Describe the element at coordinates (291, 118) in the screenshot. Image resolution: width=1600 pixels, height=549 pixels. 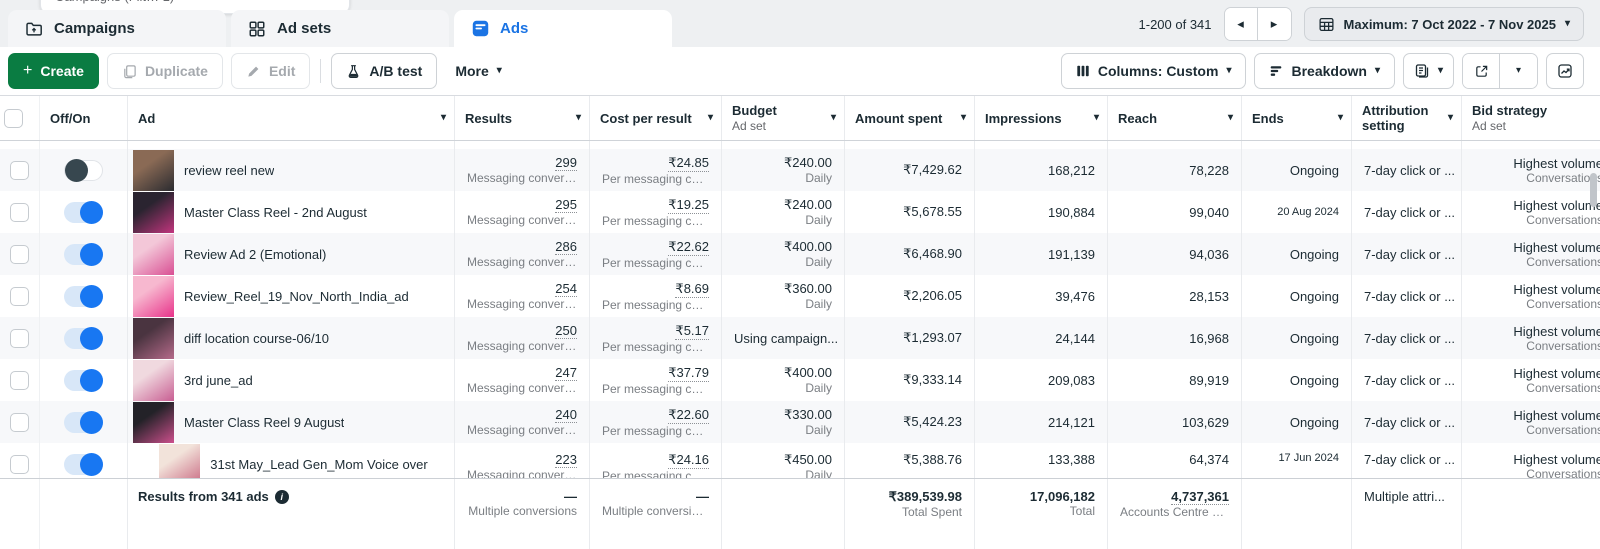
I see `header-ad: Ad ▾` at that location.